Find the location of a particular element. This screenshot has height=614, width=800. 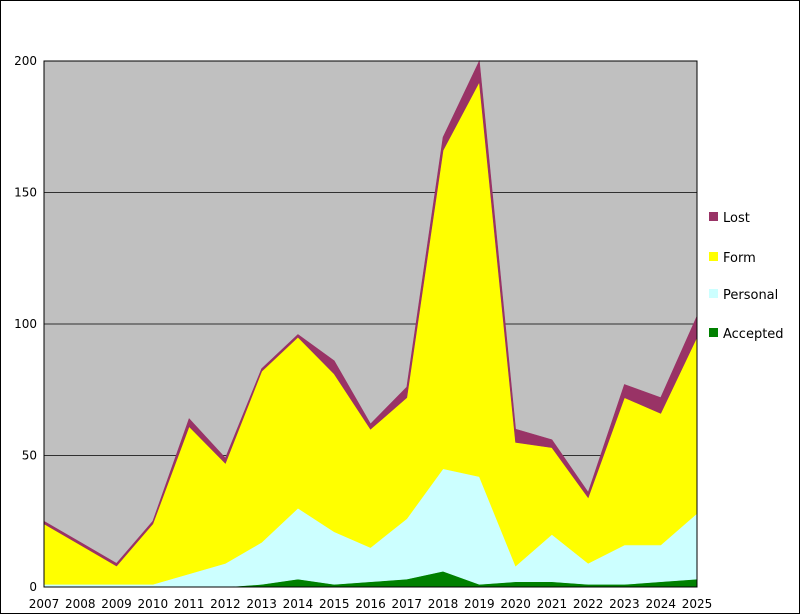

x-tick-label: 2018 is located at coordinates (443, 604).